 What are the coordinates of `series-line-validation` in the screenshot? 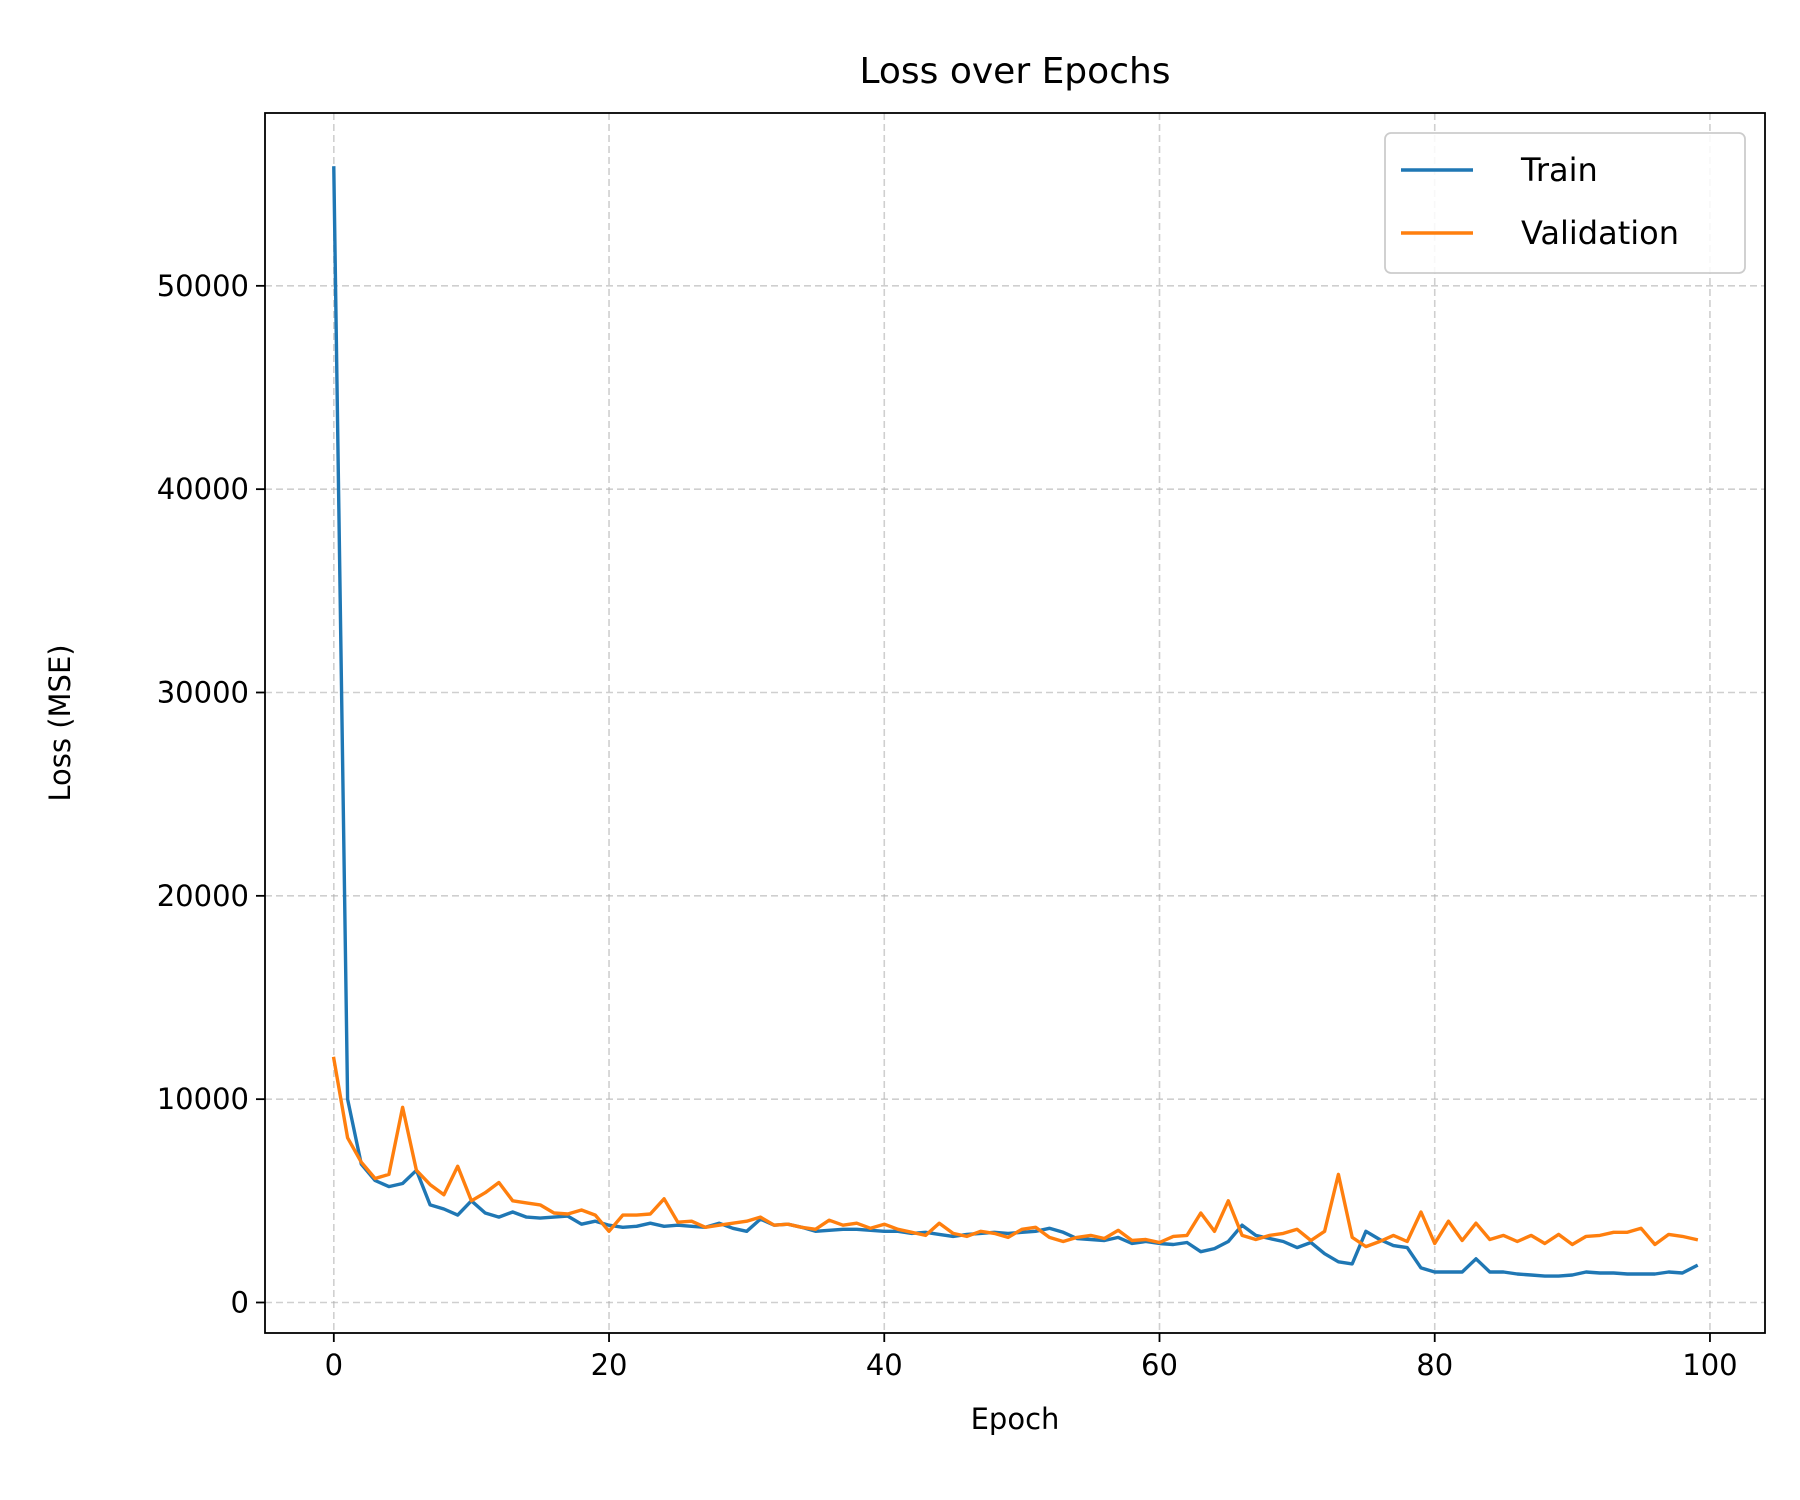 It's located at (1015, 1152).